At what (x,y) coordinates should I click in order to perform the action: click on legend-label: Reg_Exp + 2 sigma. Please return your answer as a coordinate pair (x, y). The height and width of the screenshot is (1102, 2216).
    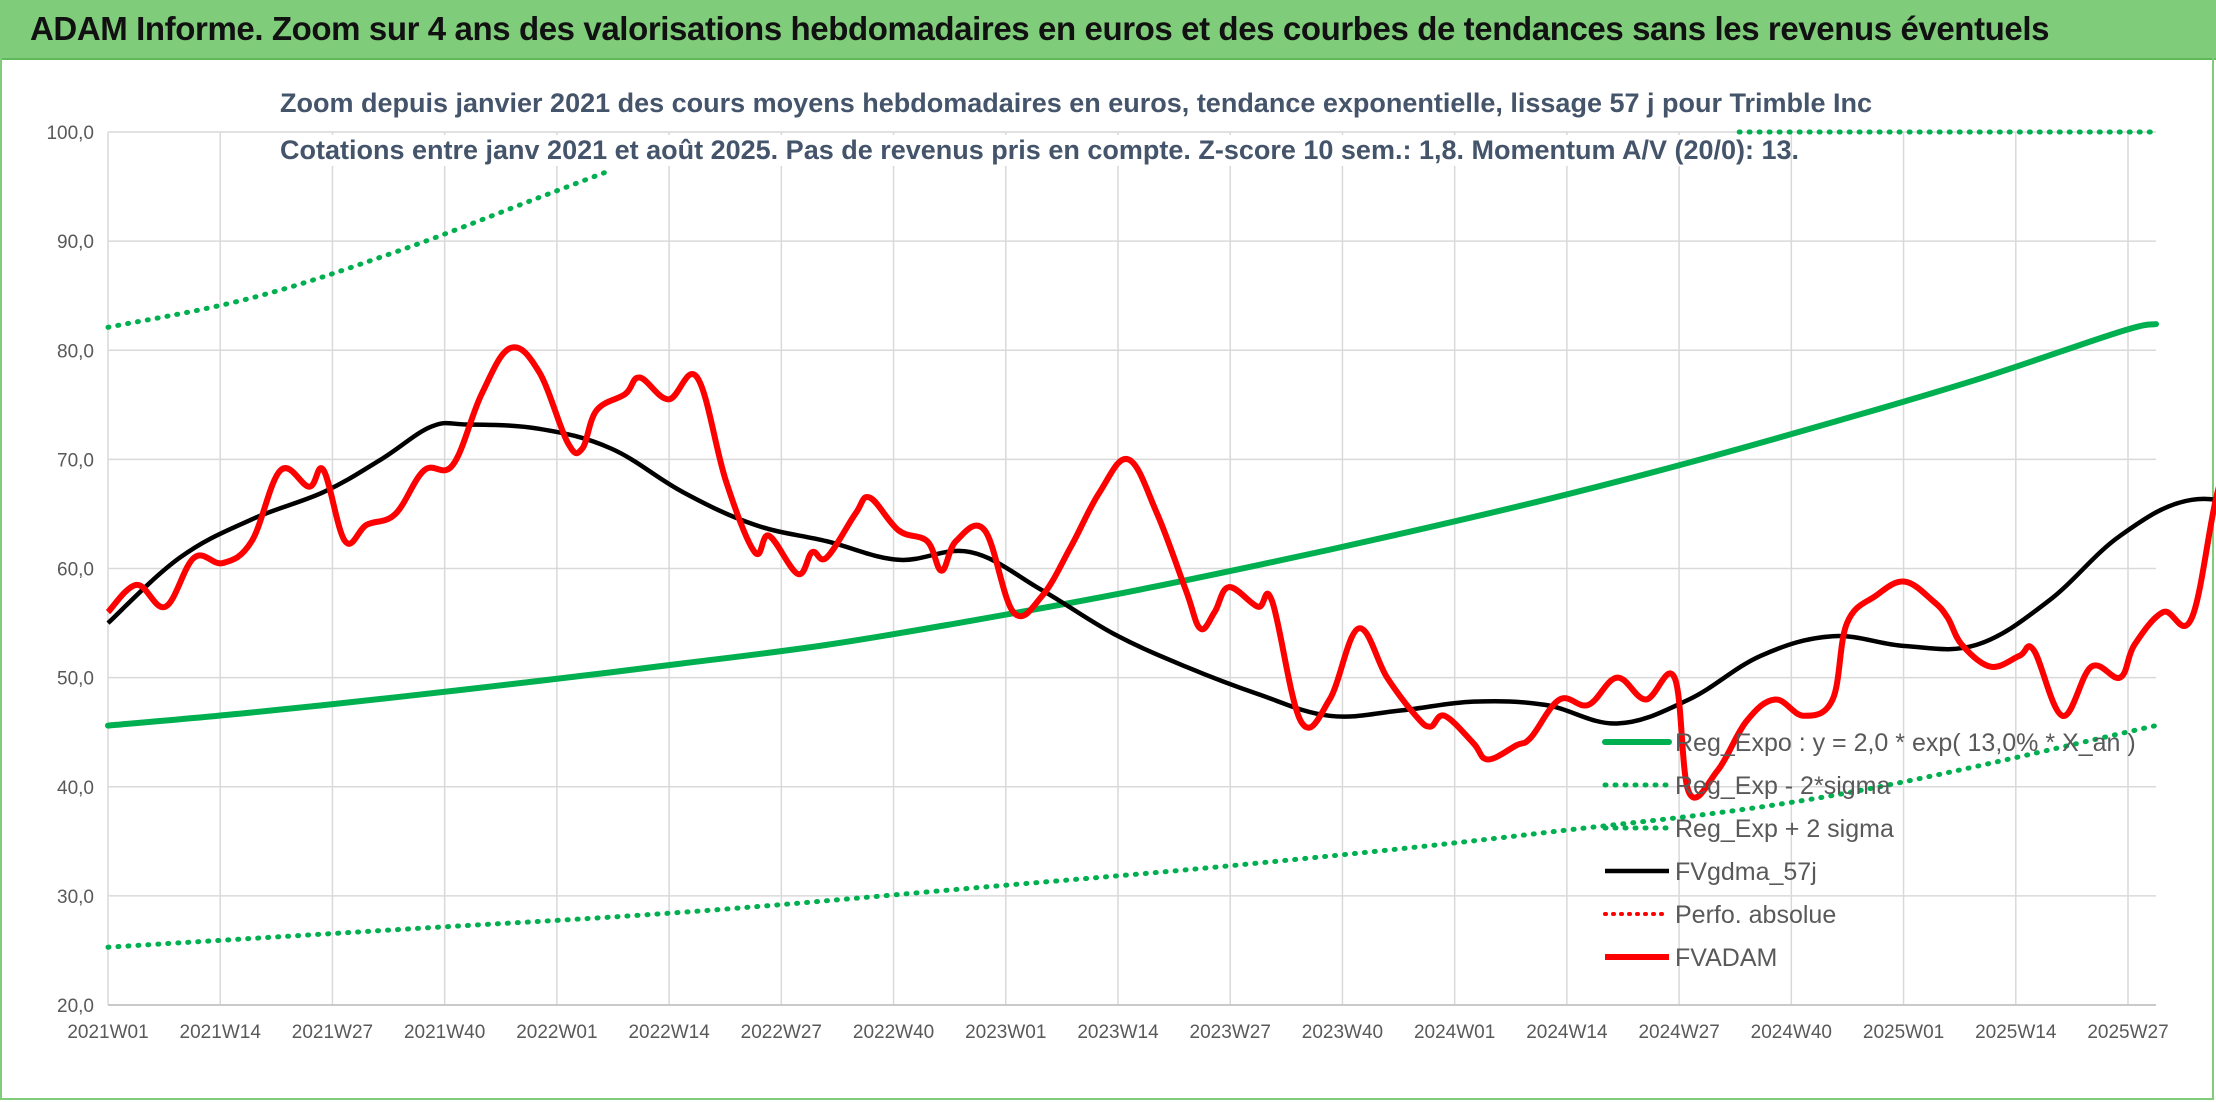
    Looking at the image, I should click on (1784, 829).